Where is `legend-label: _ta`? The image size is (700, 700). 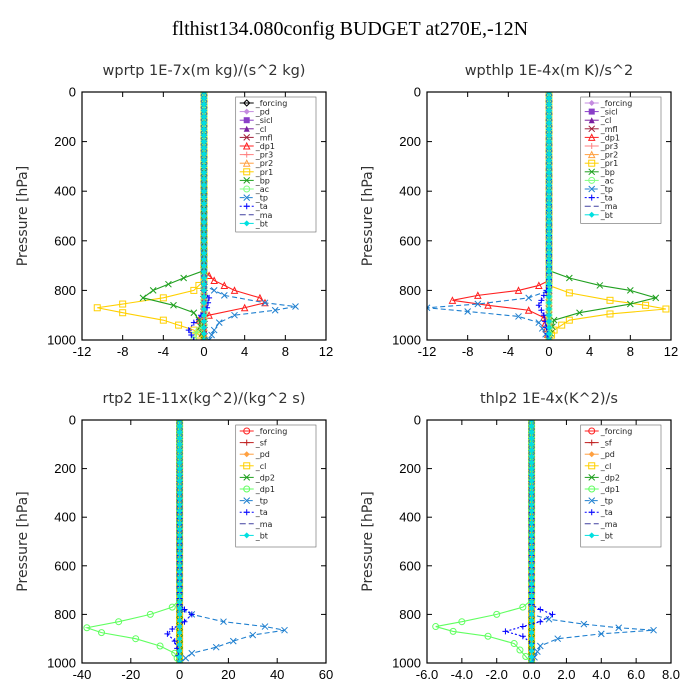
legend-label: _ta is located at coordinates (606, 512).